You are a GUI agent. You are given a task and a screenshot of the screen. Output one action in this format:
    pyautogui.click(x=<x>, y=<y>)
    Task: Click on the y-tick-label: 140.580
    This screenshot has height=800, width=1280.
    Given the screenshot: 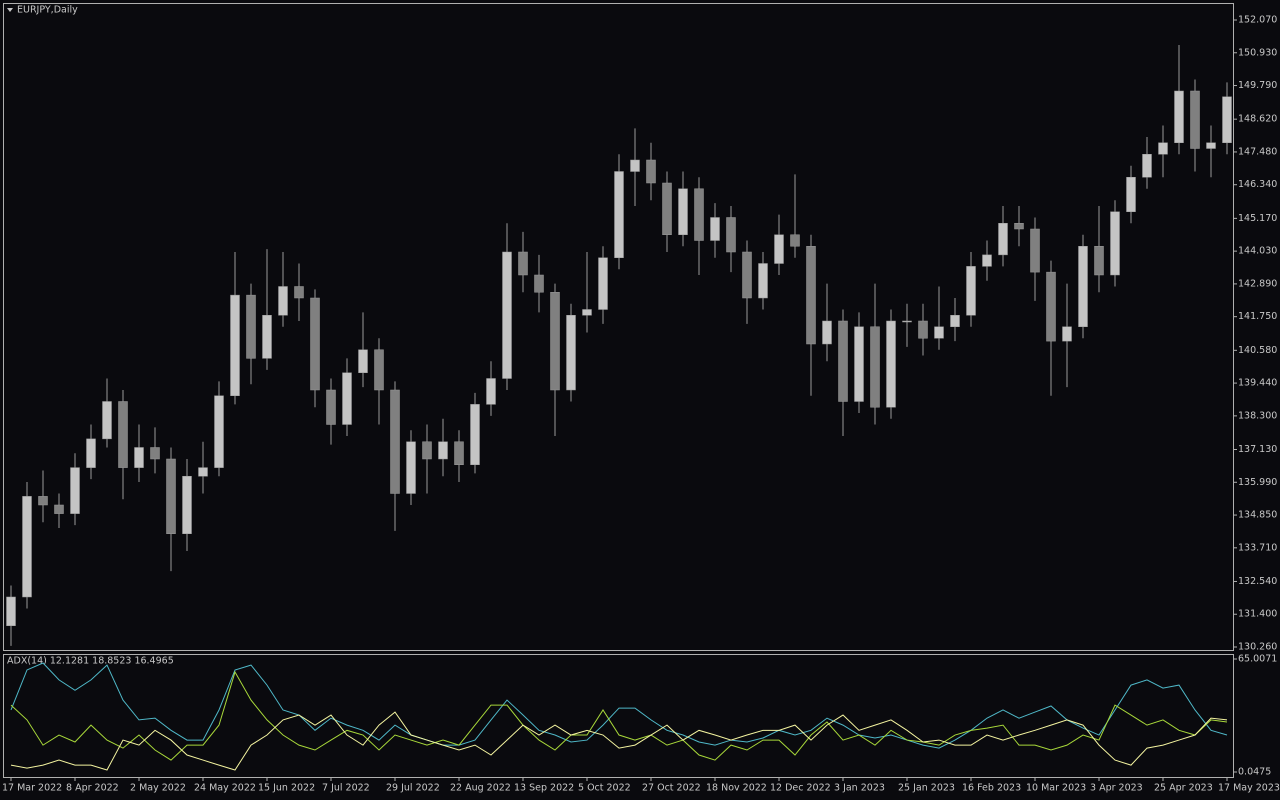 What is the action you would take?
    pyautogui.click(x=1257, y=350)
    